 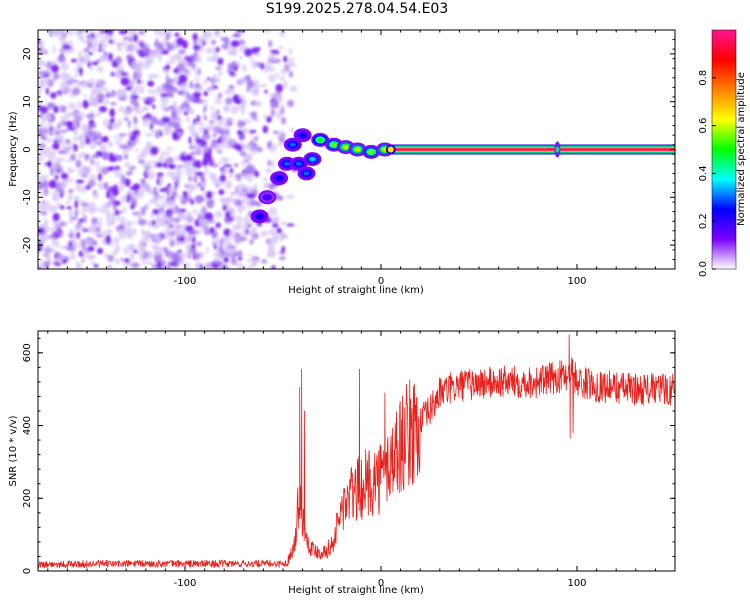 I want to click on figure-title: S199.2025.278.04.54.E03, so click(x=357, y=9).